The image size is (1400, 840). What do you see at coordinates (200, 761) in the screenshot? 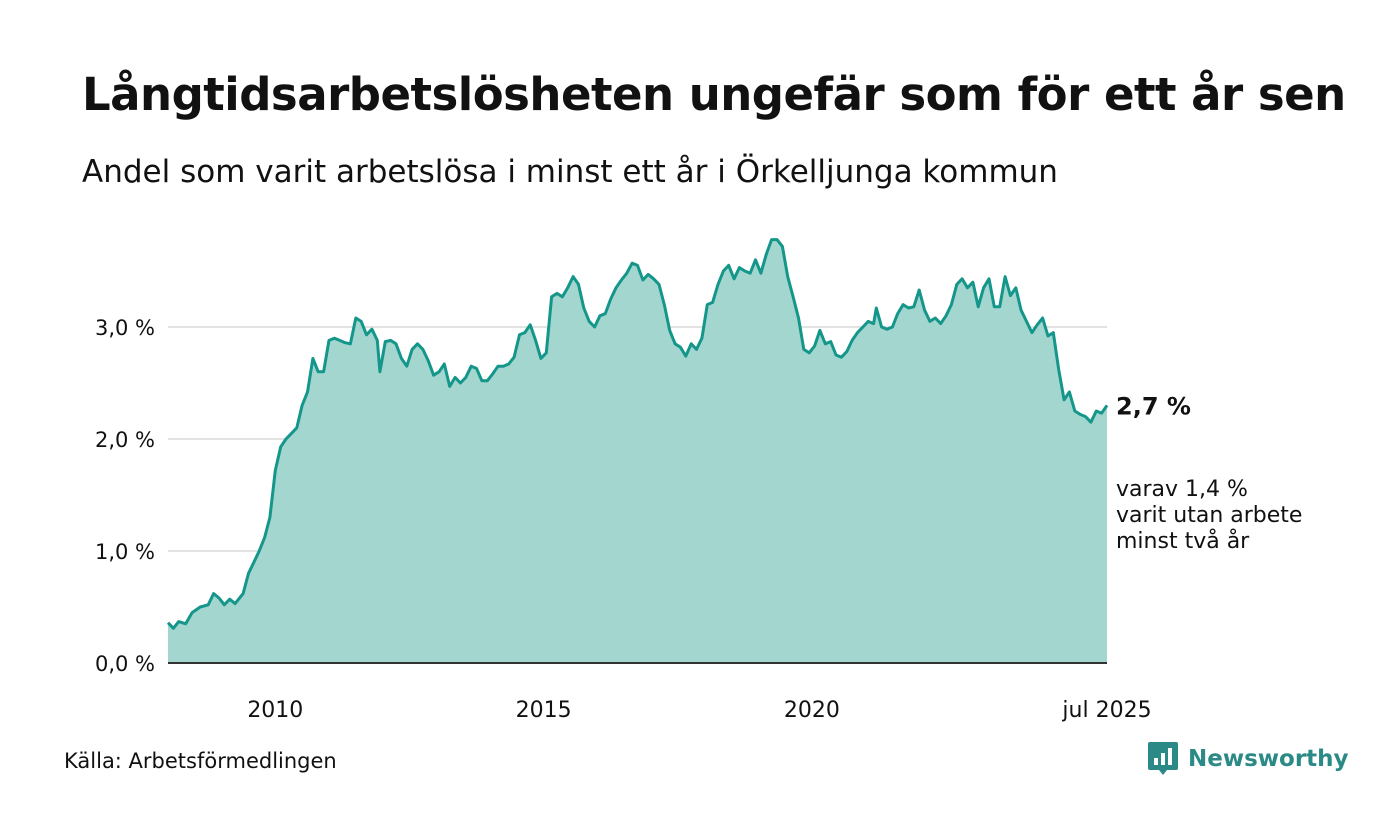
I see `source-note: Källa: Arbetsförmedlingen` at bounding box center [200, 761].